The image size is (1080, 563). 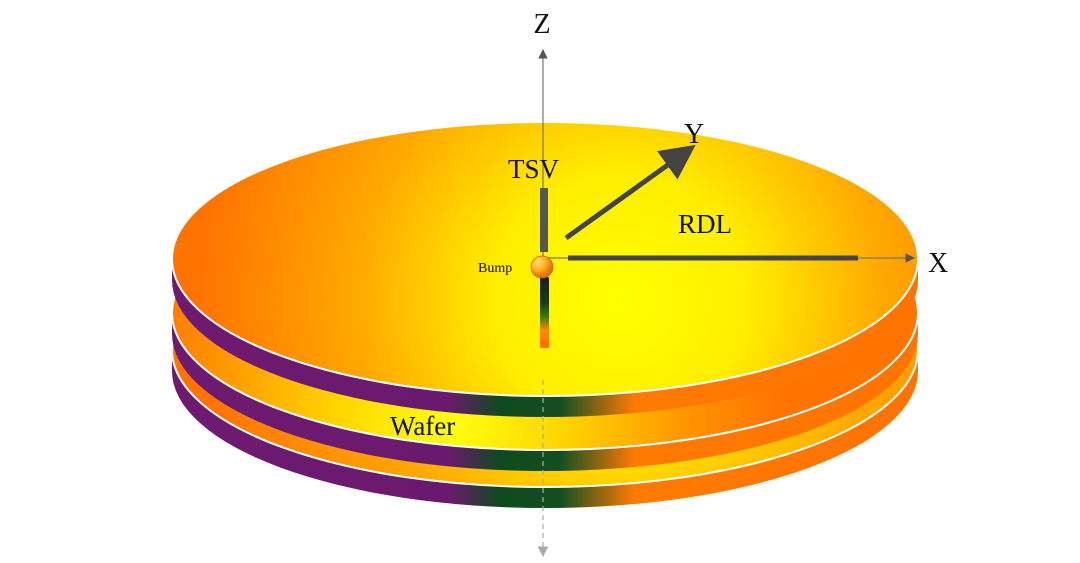 I want to click on tsv-lower-bar, so click(x=544, y=312).